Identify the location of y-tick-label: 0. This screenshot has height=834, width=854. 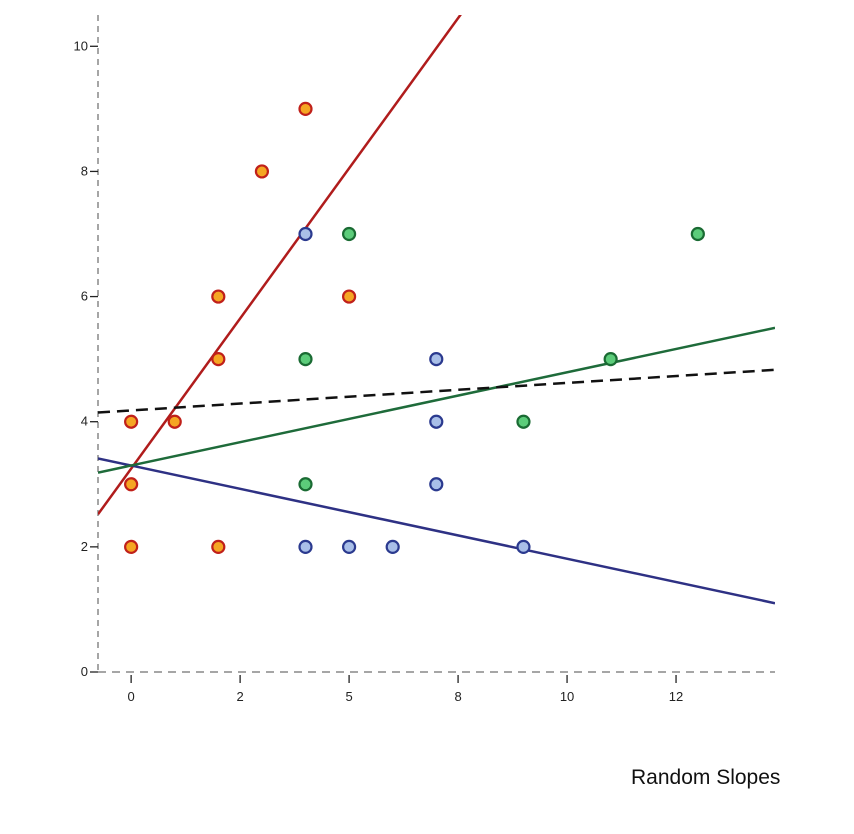
(84, 671).